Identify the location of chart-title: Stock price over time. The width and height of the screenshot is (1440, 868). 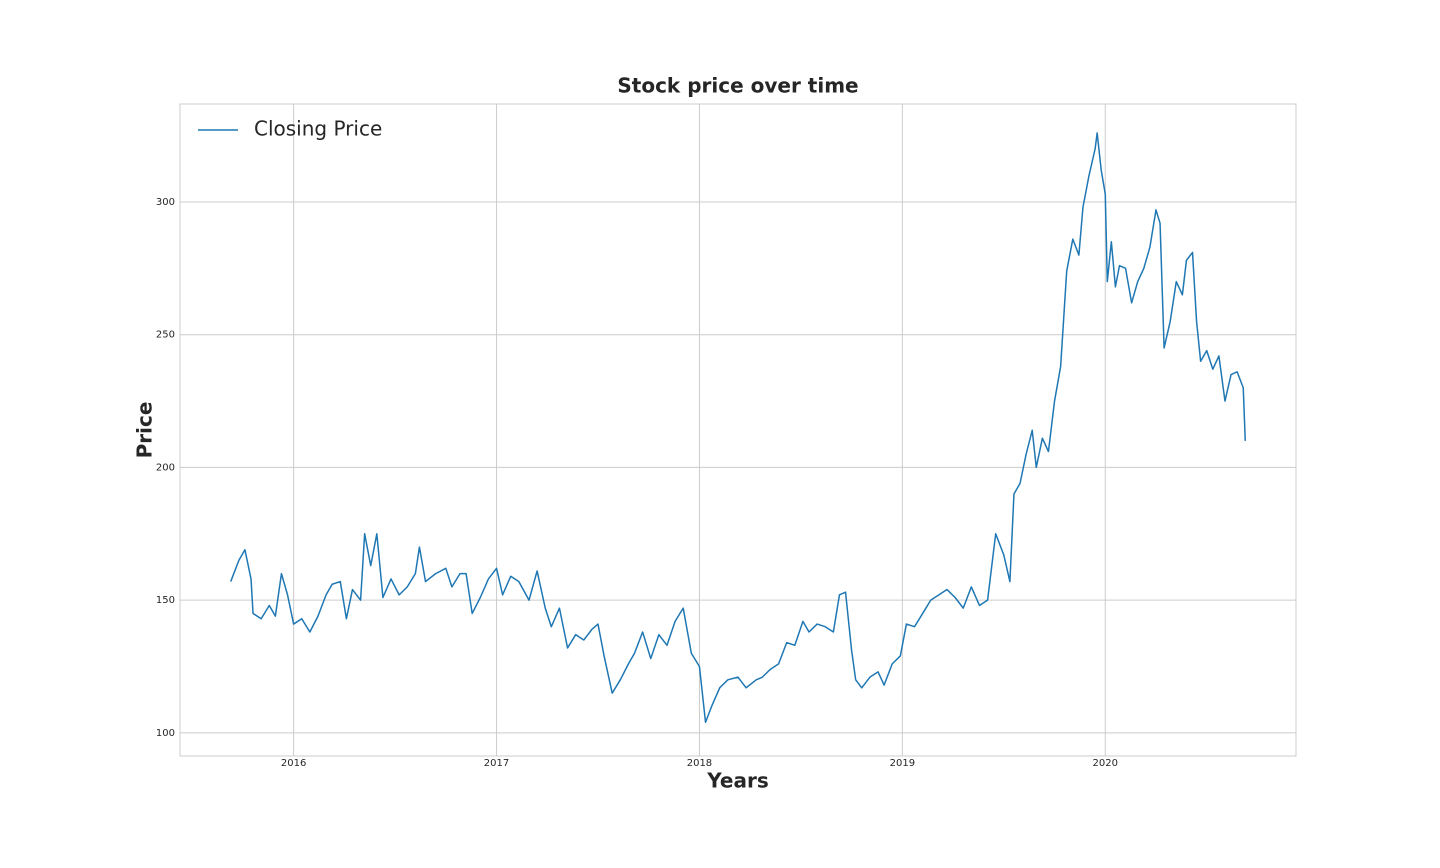
(737, 86).